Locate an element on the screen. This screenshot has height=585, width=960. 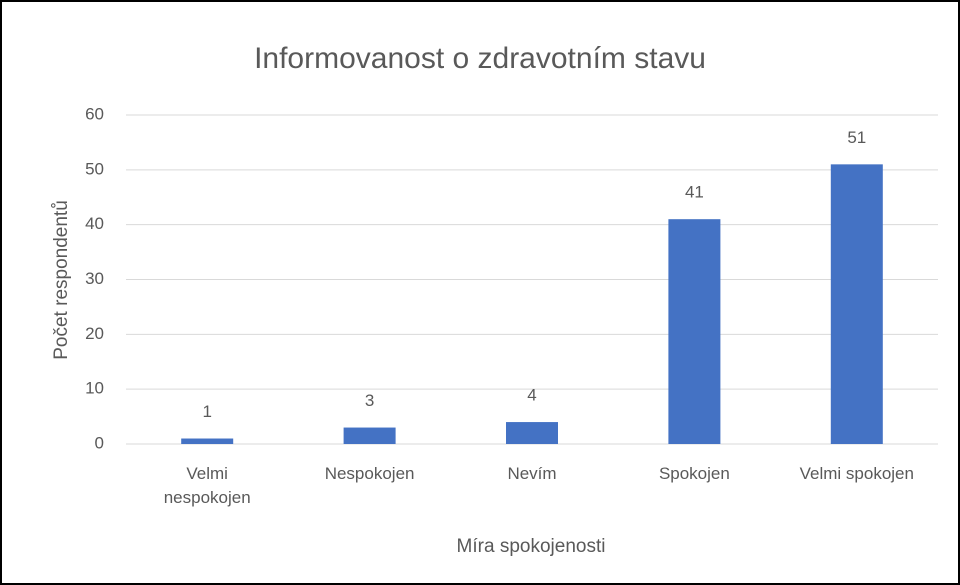
y-axis-title: Počet respondentů is located at coordinates (61, 280).